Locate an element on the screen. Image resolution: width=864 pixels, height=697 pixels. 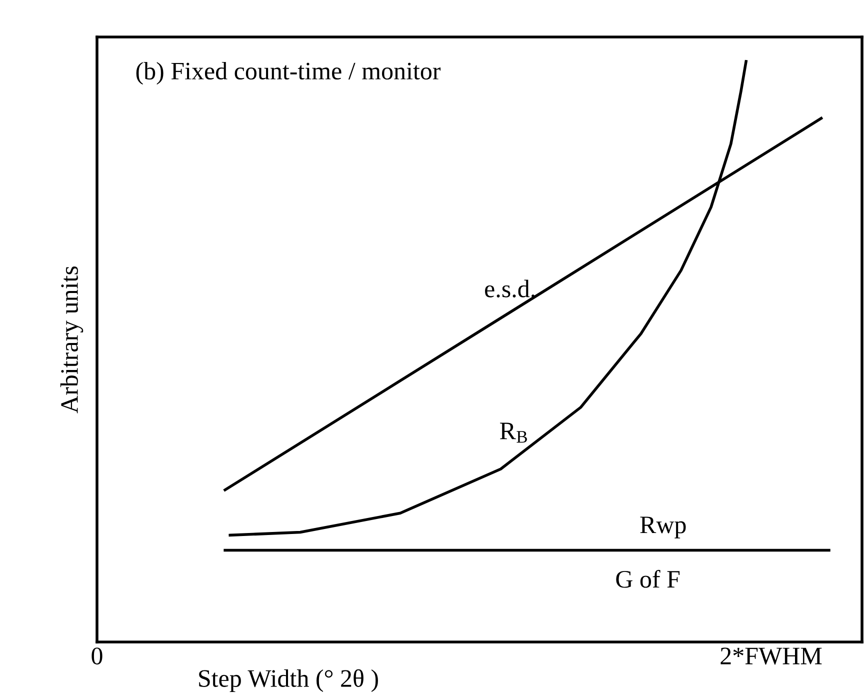
series-label: Rwp is located at coordinates (663, 527).